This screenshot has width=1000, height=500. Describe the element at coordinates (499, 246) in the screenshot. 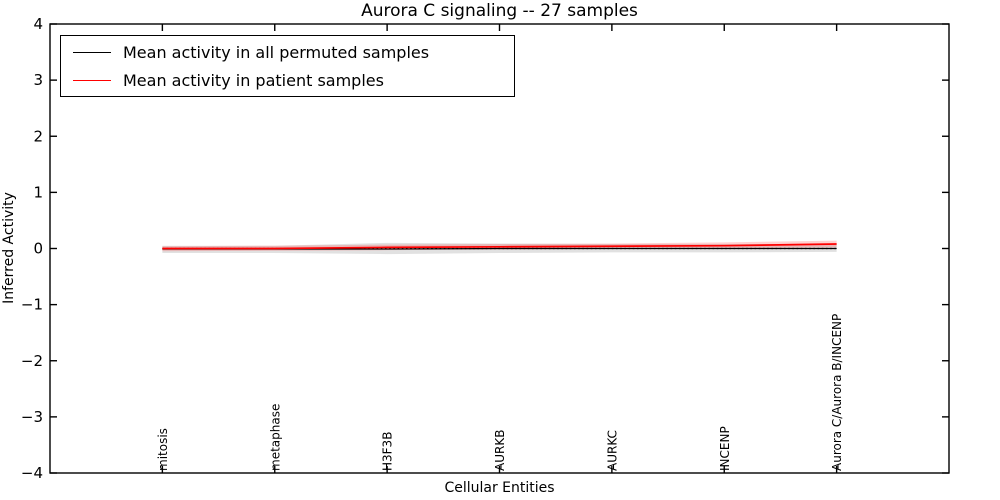

I see `patient-mean-line` at that location.